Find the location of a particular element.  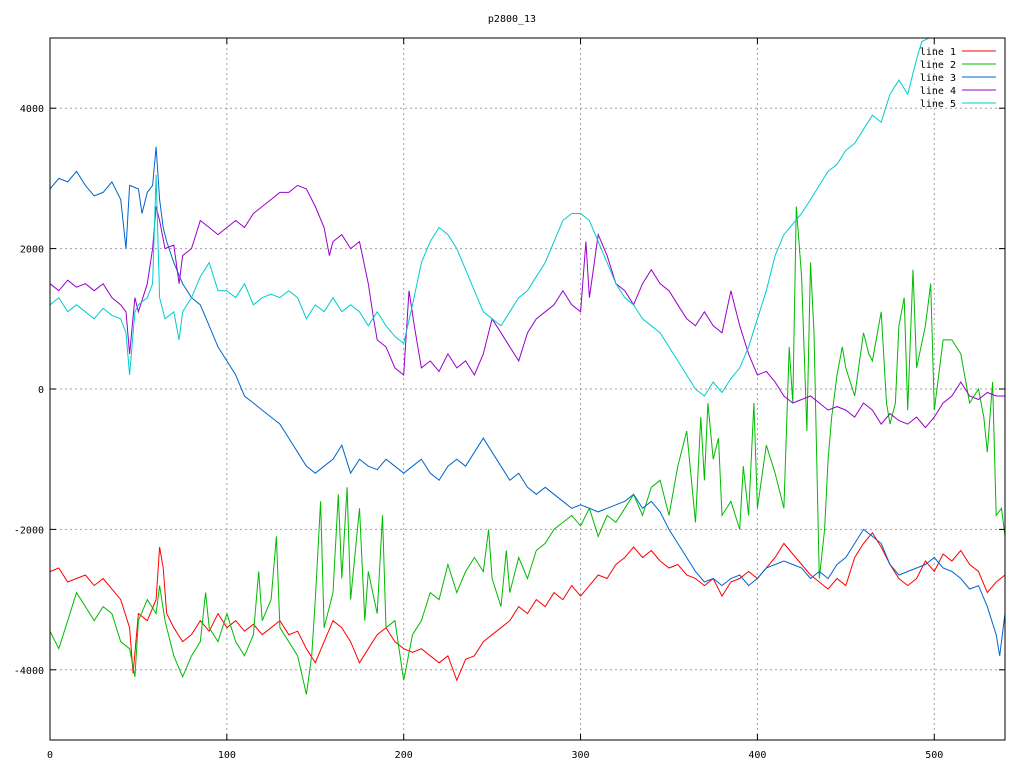

legend-label-5: line 5 is located at coordinates (938, 104).